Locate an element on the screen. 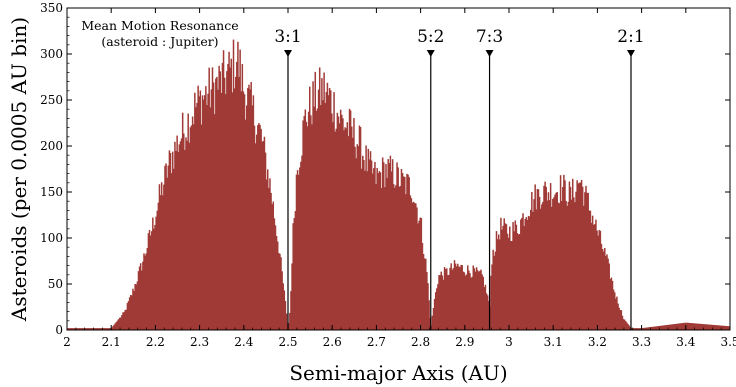 The width and height of the screenshot is (736, 387). x-tick-label: 3.2 is located at coordinates (597, 342).